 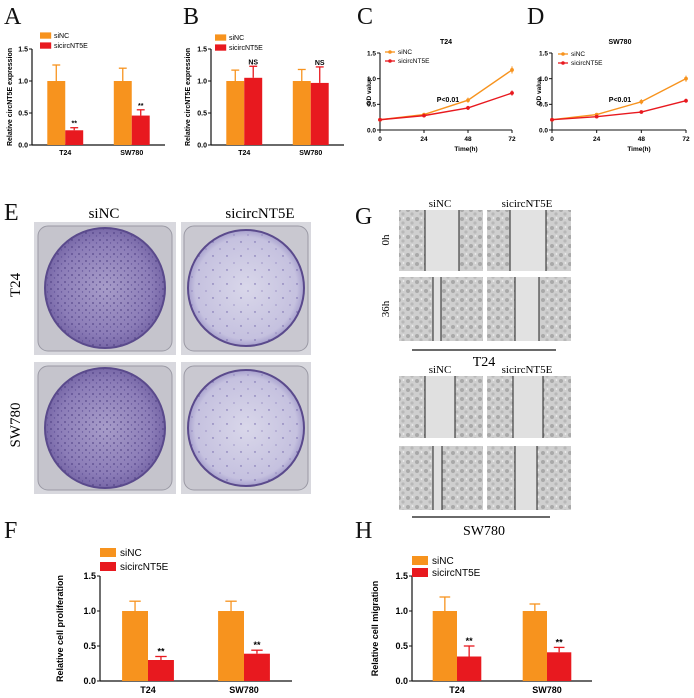 I want to click on chart-H-category-label: SW780, so click(x=547, y=690).